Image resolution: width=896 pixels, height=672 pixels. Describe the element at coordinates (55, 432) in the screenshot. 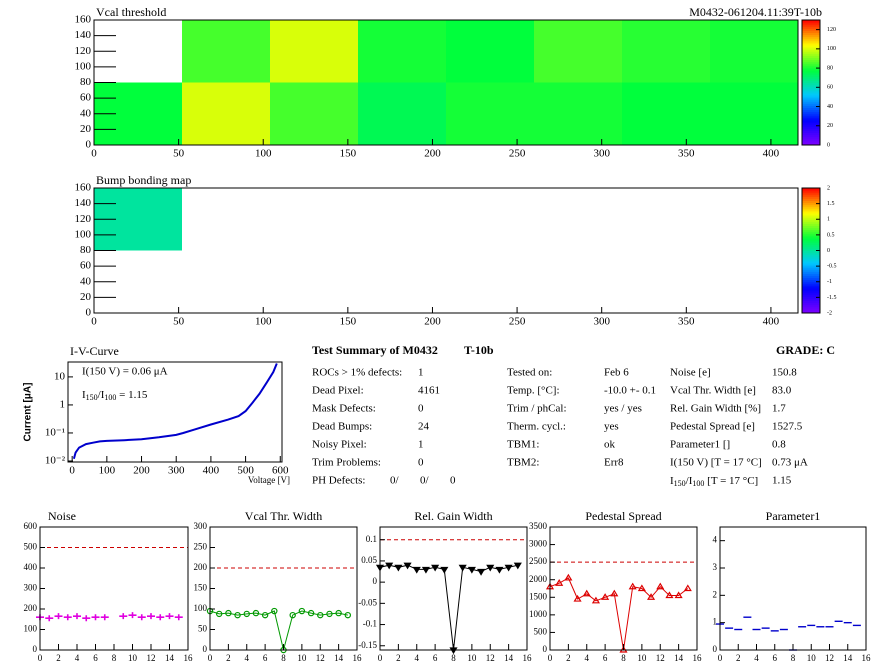

I see `y-tick-label: 10⁻¹` at that location.